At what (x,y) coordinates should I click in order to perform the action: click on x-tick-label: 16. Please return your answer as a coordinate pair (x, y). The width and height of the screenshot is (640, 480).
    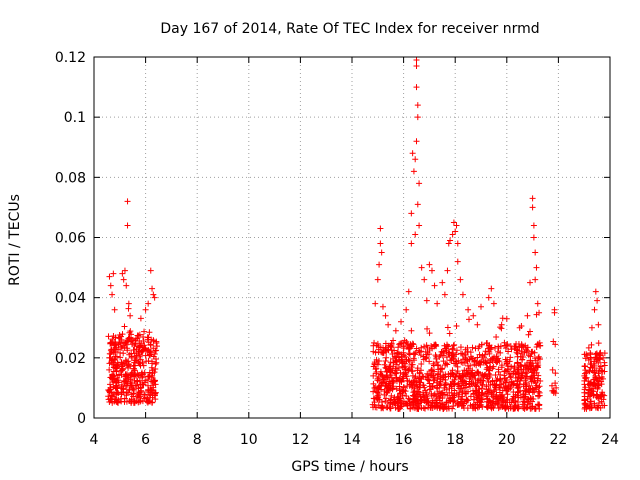
    Looking at the image, I should click on (404, 440).